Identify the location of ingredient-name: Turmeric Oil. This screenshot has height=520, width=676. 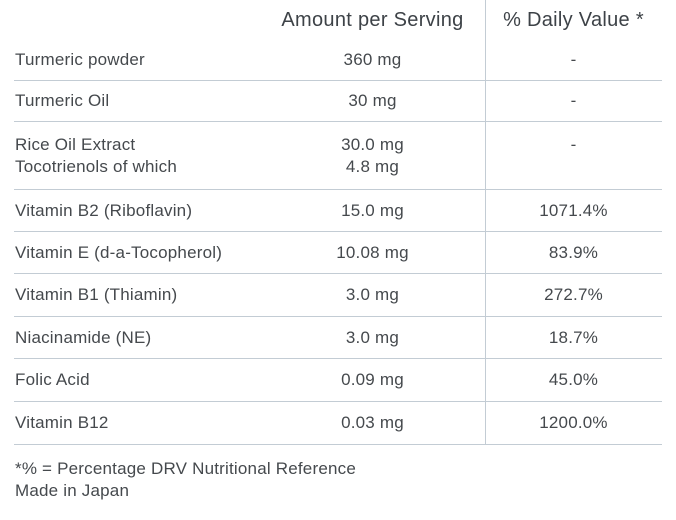
(62, 100).